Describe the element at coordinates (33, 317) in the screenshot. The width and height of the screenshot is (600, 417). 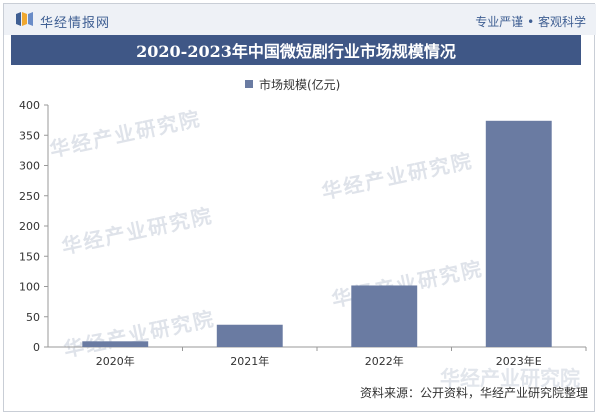
I see `y-tick-label: 50` at that location.